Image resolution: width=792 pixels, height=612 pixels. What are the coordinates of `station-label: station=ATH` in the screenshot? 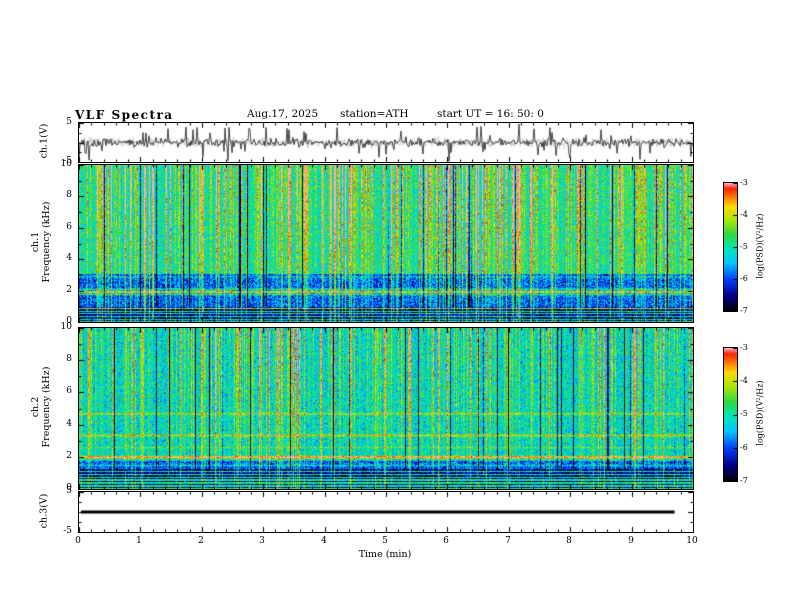 It's located at (374, 114).